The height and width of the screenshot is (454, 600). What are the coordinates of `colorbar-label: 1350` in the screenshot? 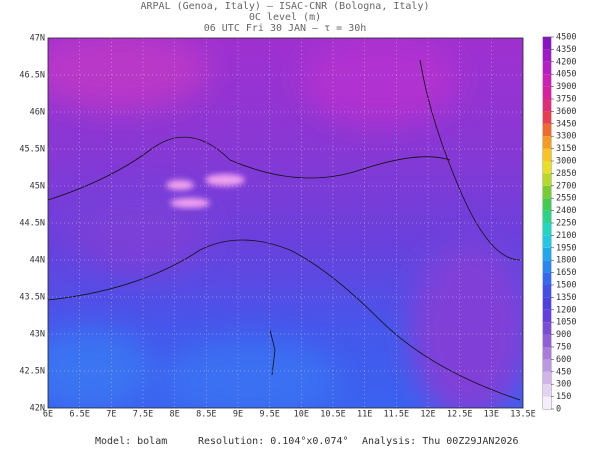 It's located at (566, 298).